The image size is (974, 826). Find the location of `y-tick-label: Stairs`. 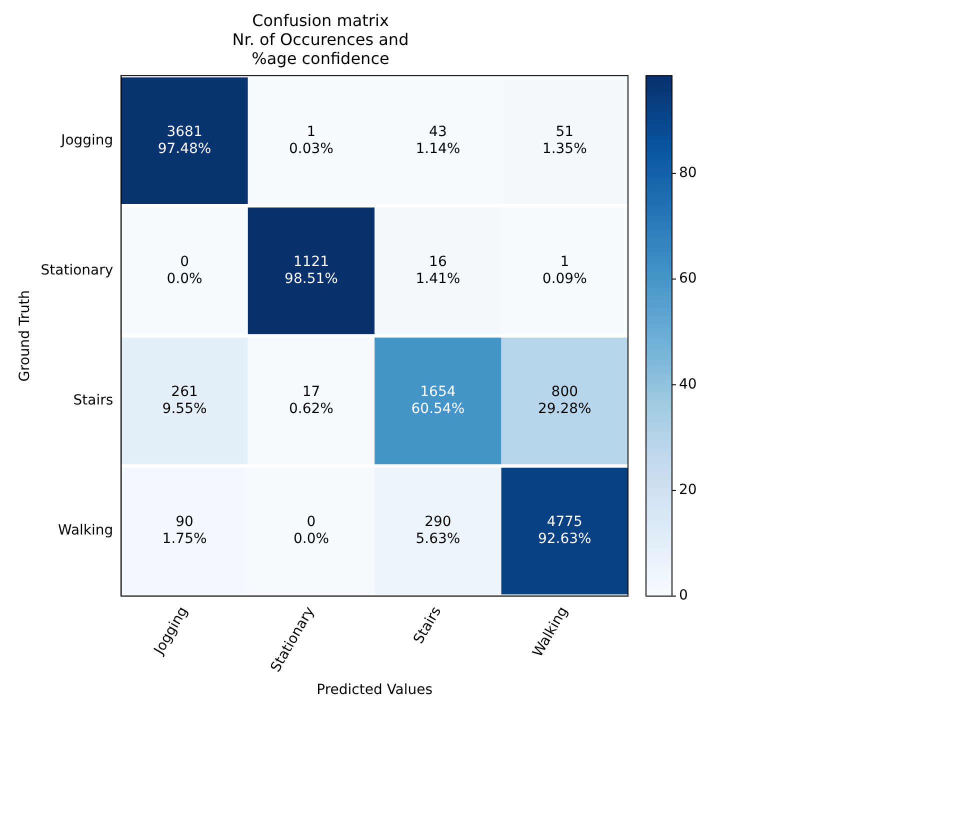

y-tick-label: Stairs is located at coordinates (93, 400).